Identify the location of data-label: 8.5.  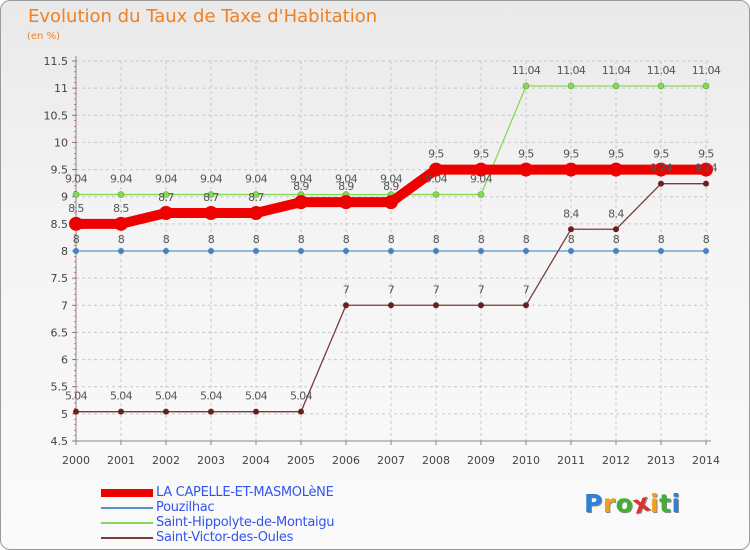
(121, 208).